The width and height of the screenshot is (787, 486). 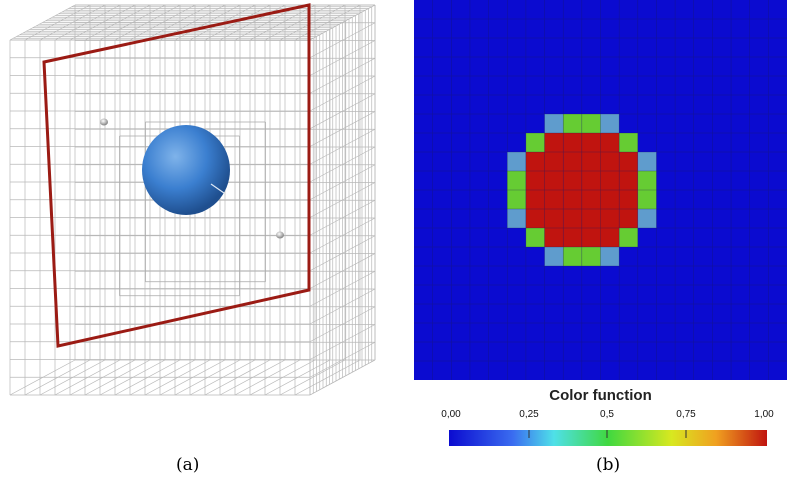 I want to click on colorbar-tick-label: 0,00, so click(x=451, y=414).